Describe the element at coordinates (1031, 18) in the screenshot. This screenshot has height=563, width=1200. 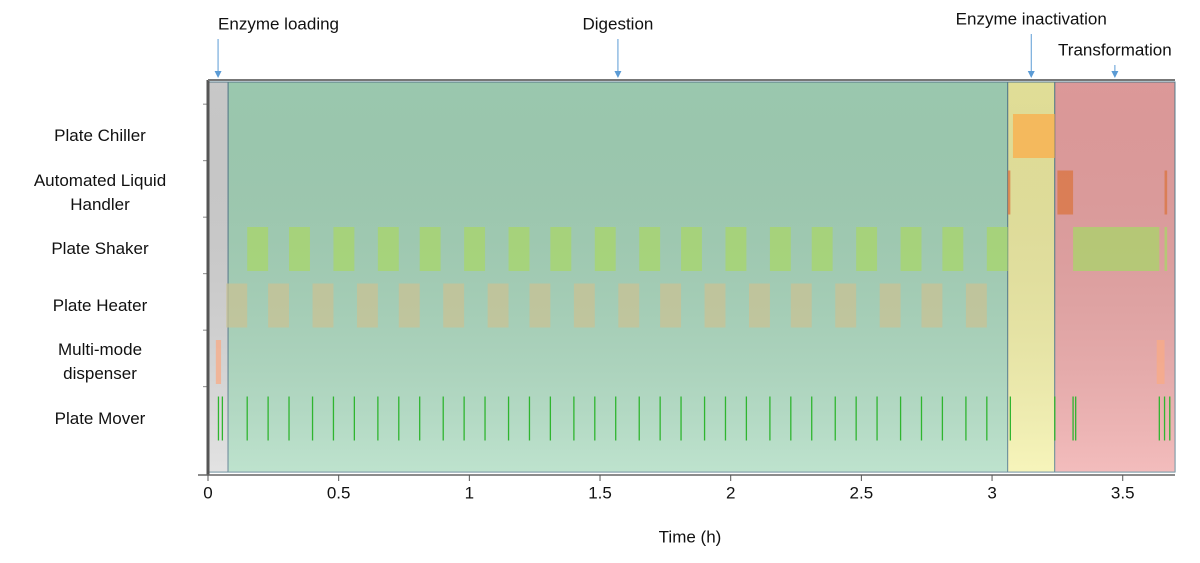
I see `phase-label: Enzyme inactivation` at that location.